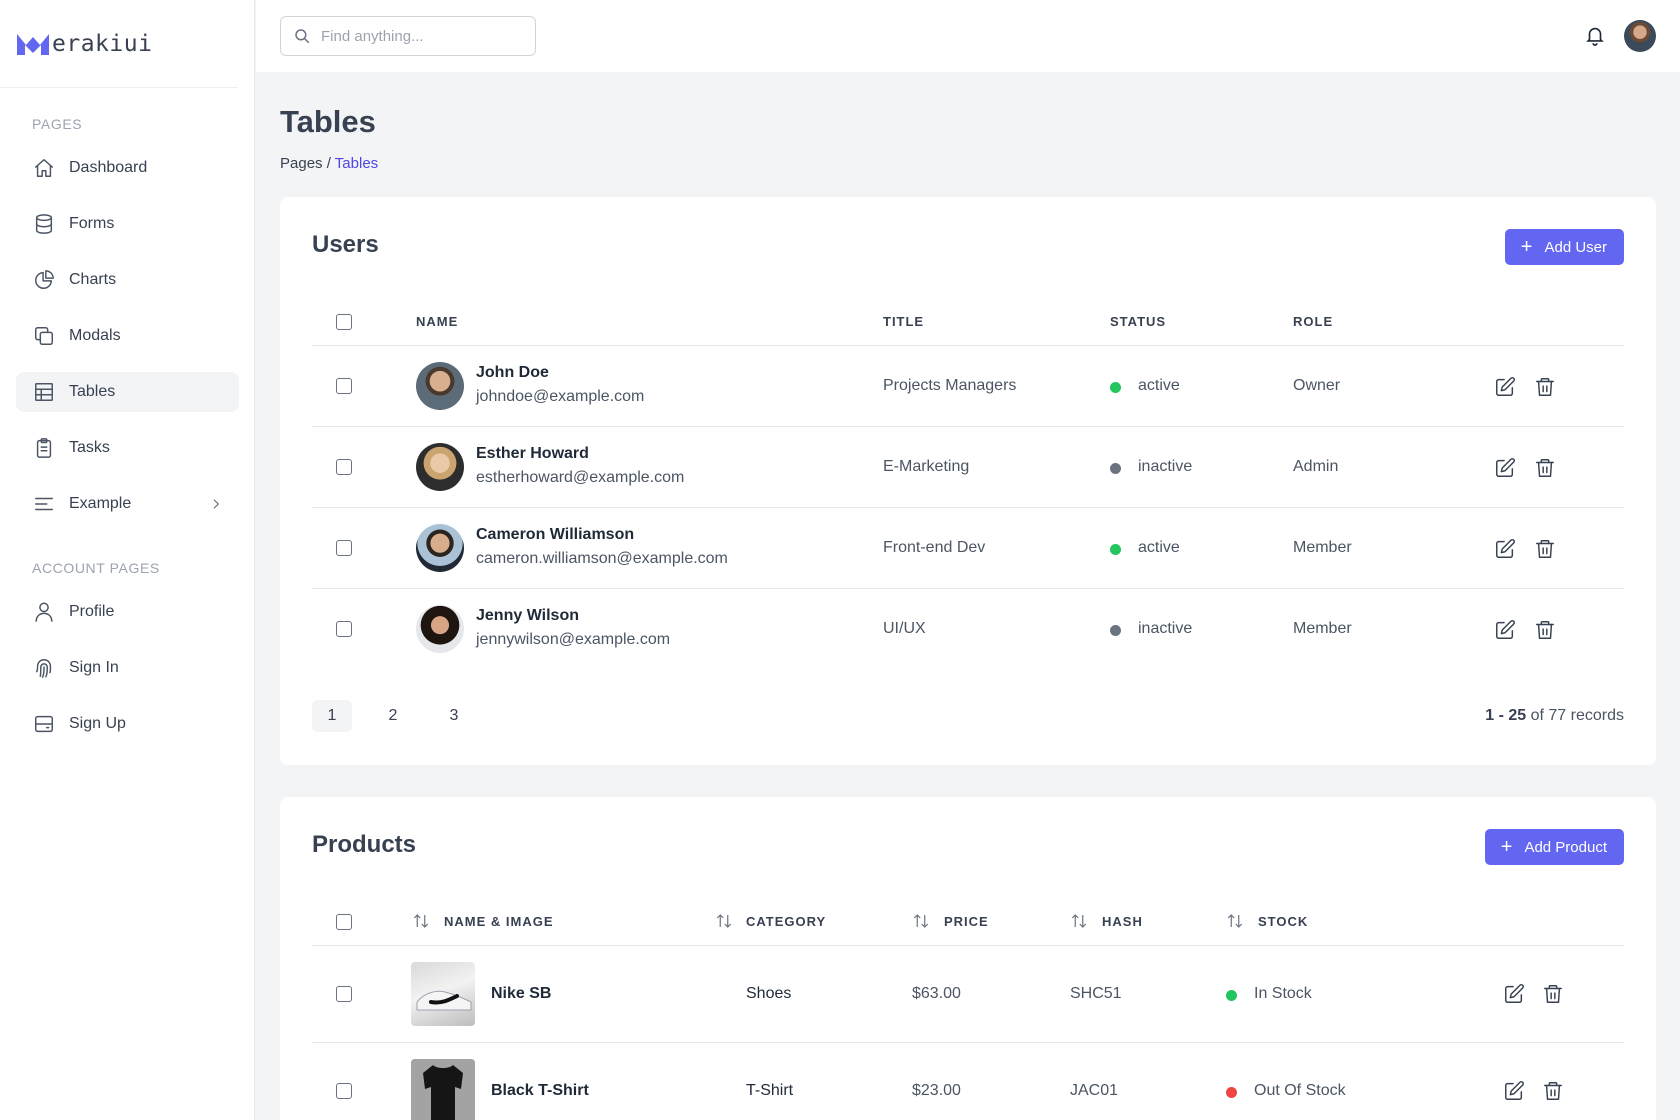 This screenshot has height=1120, width=1680. I want to click on sidebar-item-sign-up: Sign Up, so click(127, 724).